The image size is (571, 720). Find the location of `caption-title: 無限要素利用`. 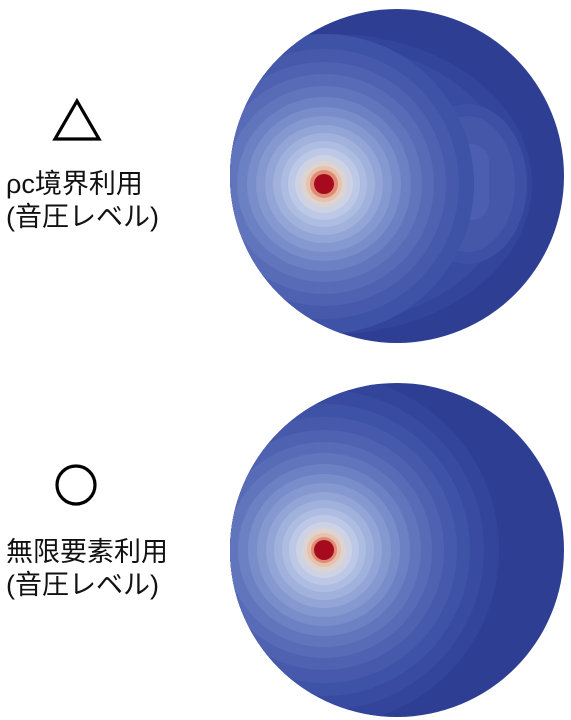

caption-title: 無限要素利用 is located at coordinates (87, 552).